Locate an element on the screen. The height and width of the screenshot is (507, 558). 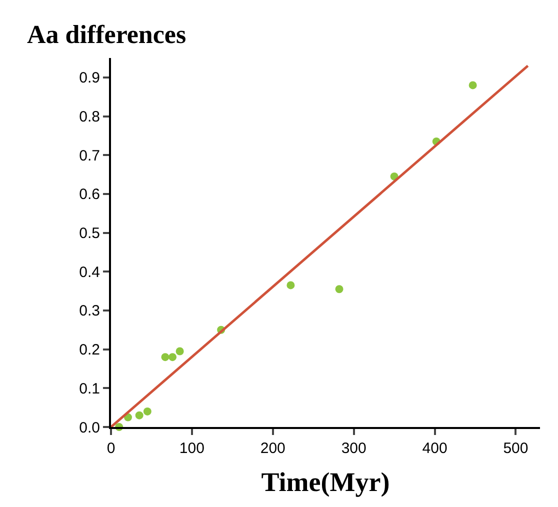
y-axis-title: Aa differences is located at coordinates (106, 34).